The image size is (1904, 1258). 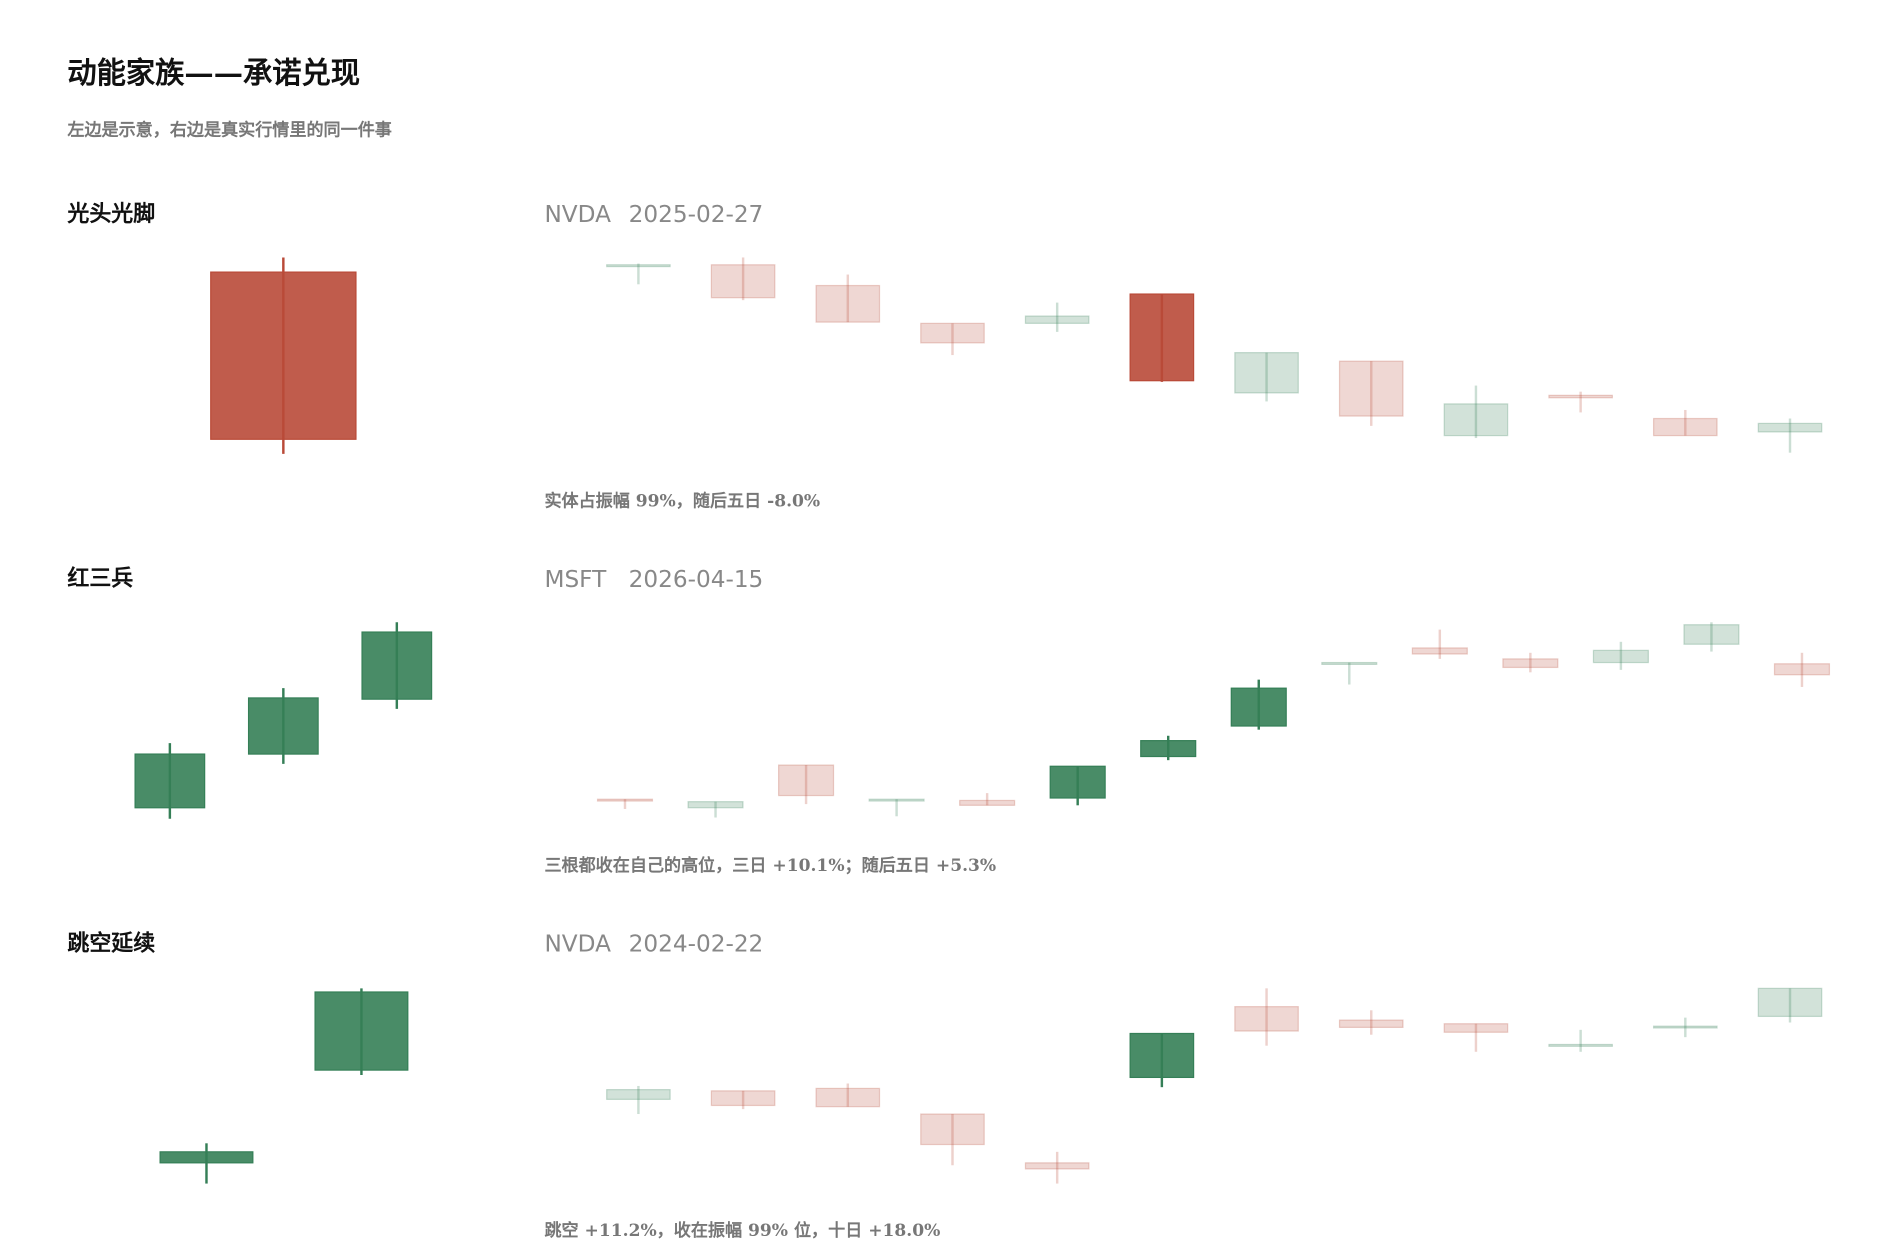 What do you see at coordinates (682, 500) in the screenshot?
I see `caption: 实体占振幅 99%，随后五日 -8.0%` at bounding box center [682, 500].